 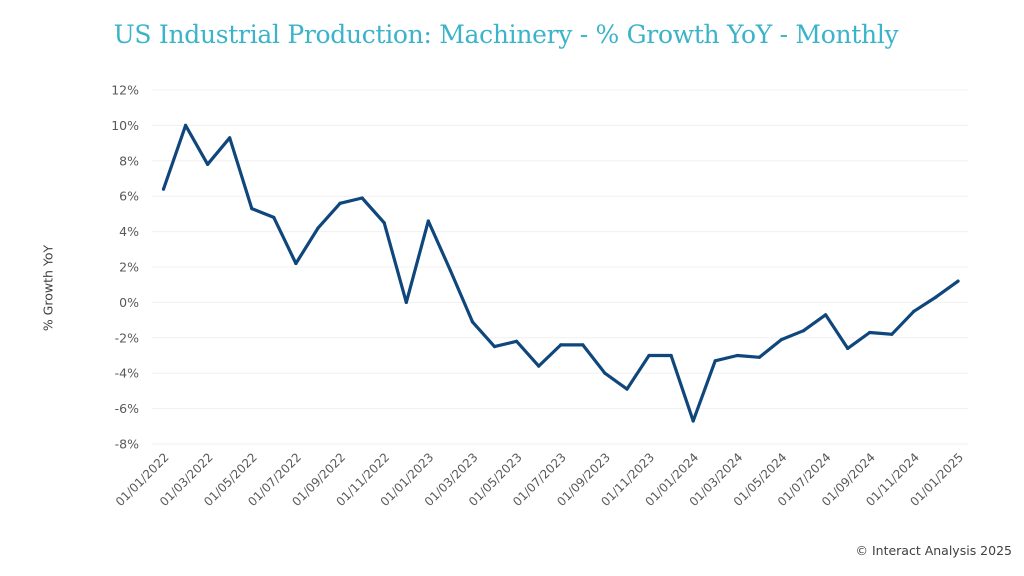 I want to click on y-axis-ticks: 12% 10% 8% 6% 4% 2% 0% -2% -4% -6% -8%, so click(x=125, y=267).